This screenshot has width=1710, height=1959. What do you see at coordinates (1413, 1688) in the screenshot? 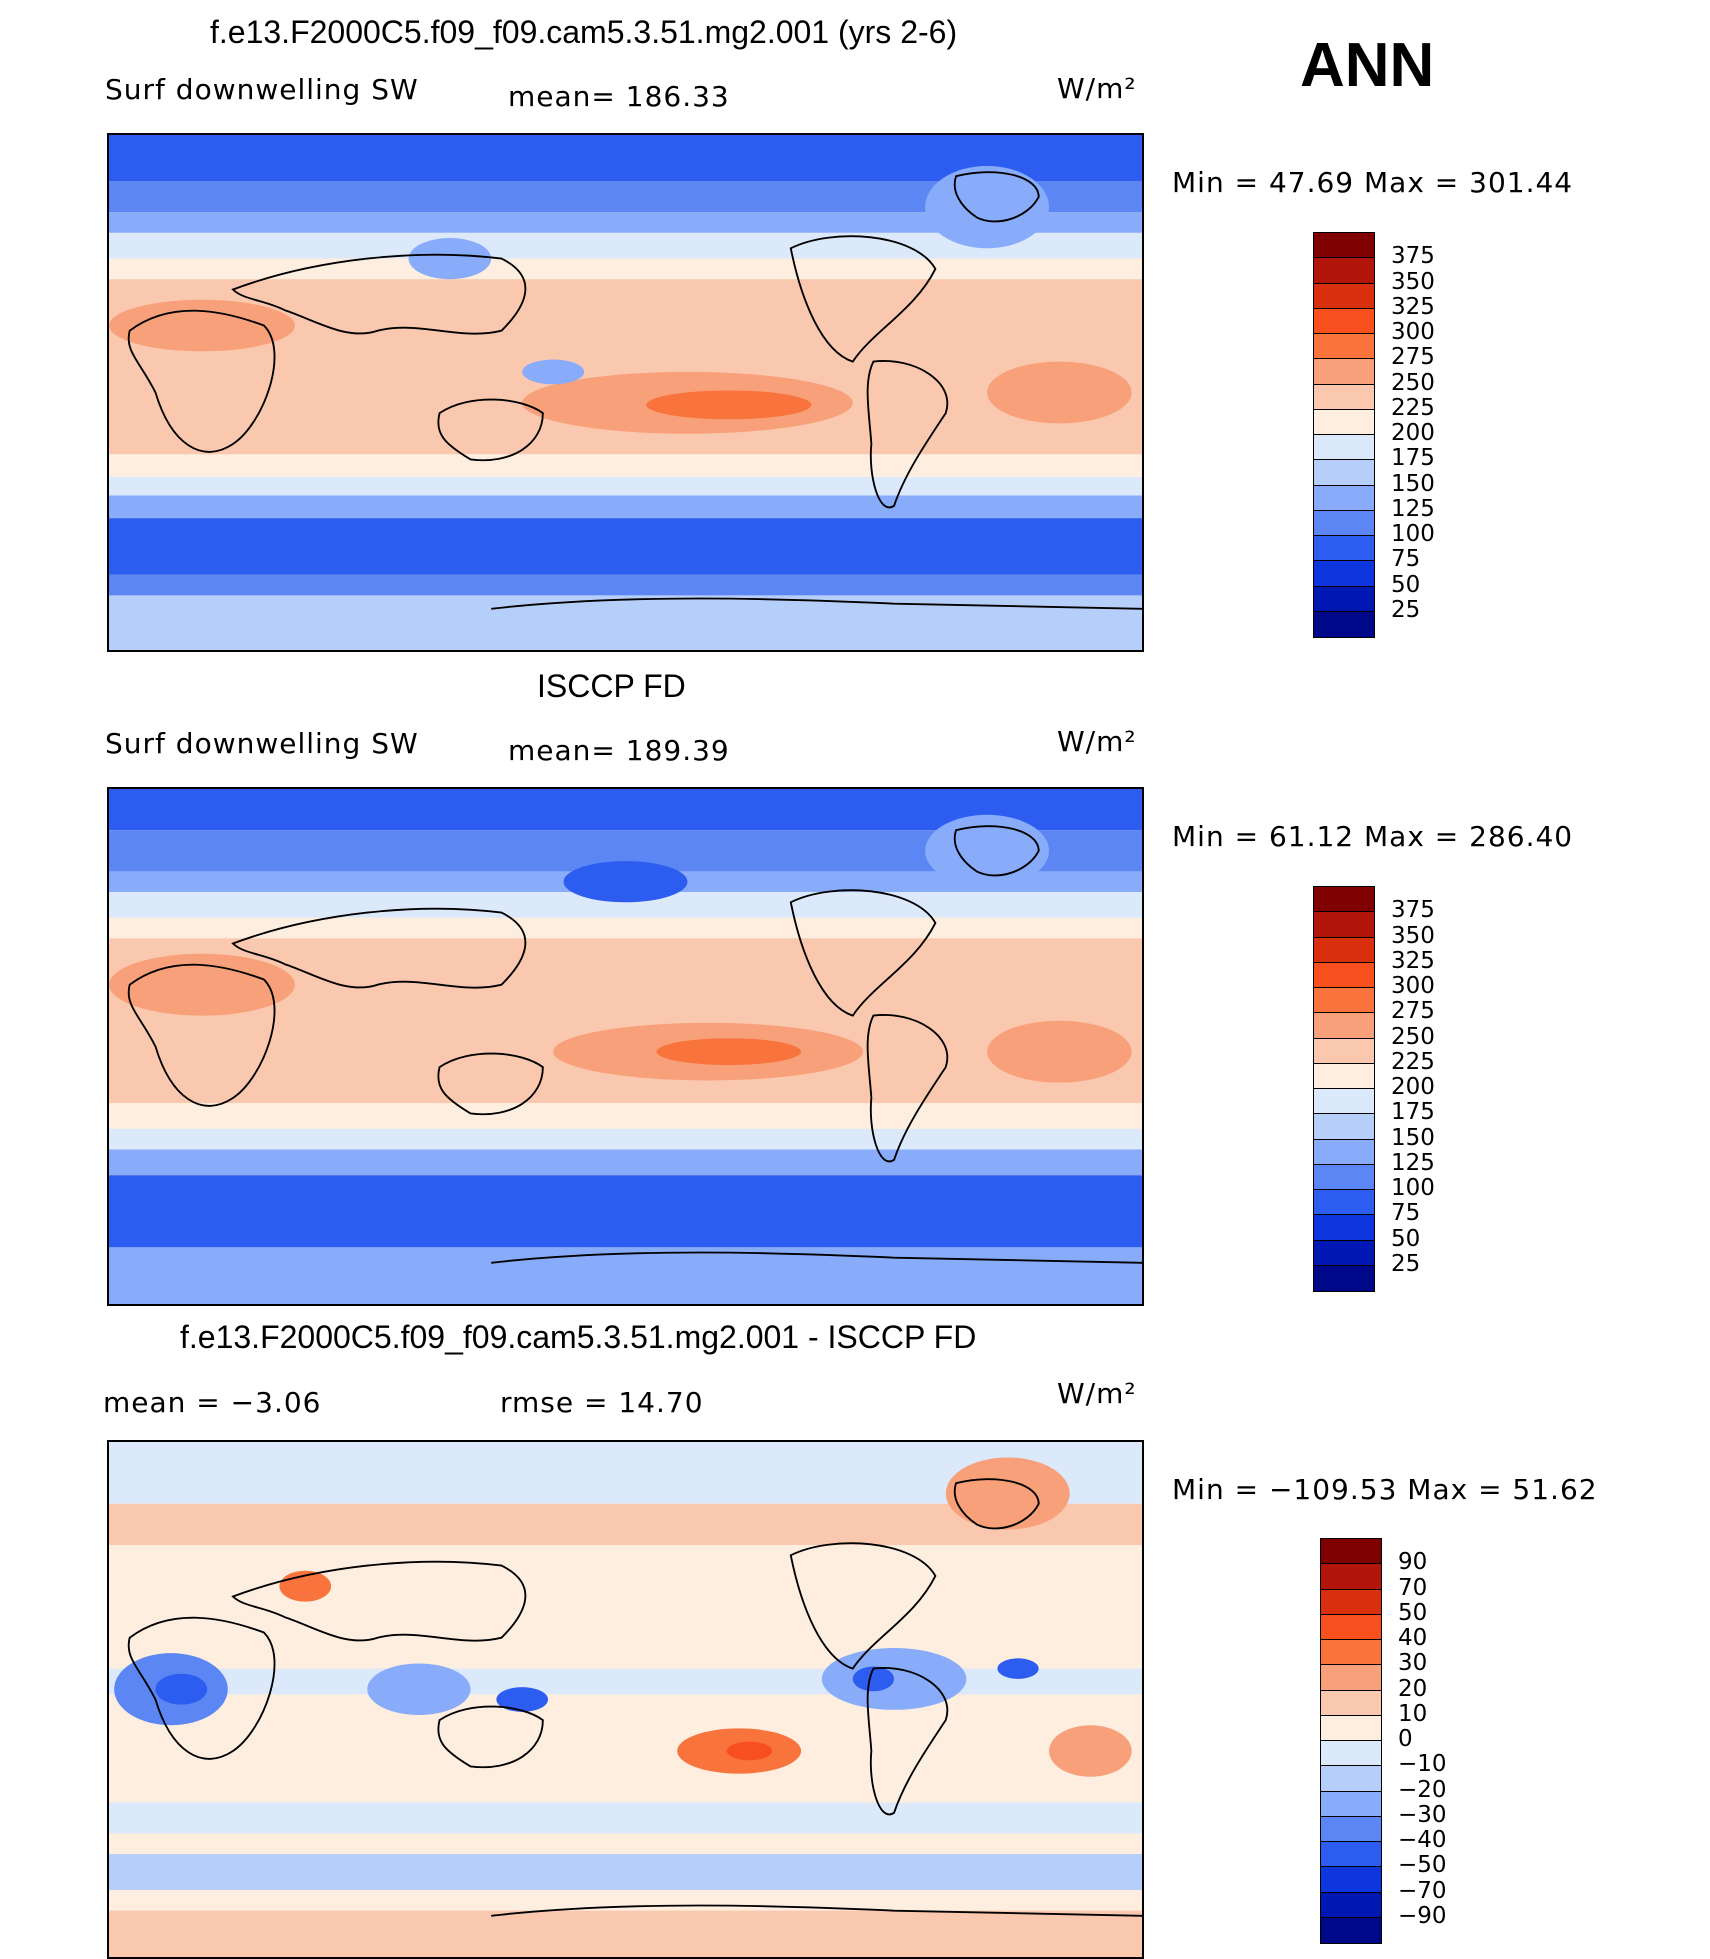
I see `colorbar-tick-label: 20` at bounding box center [1413, 1688].